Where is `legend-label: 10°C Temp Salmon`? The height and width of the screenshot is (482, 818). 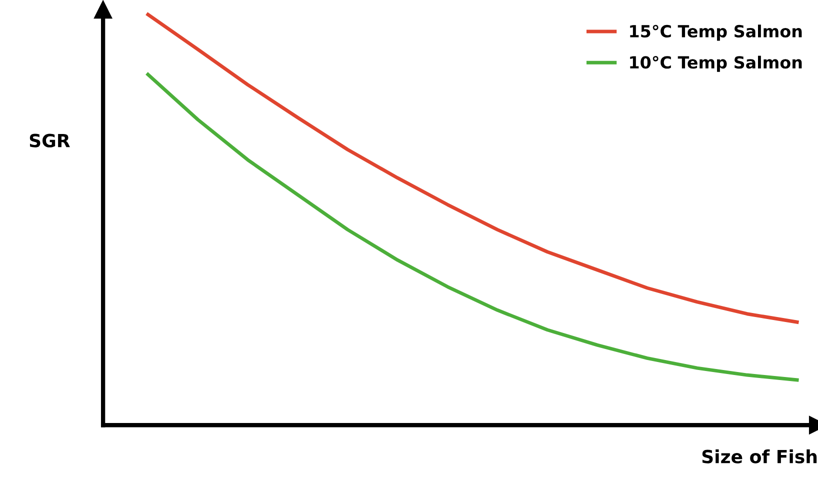 legend-label: 10°C Temp Salmon is located at coordinates (716, 64).